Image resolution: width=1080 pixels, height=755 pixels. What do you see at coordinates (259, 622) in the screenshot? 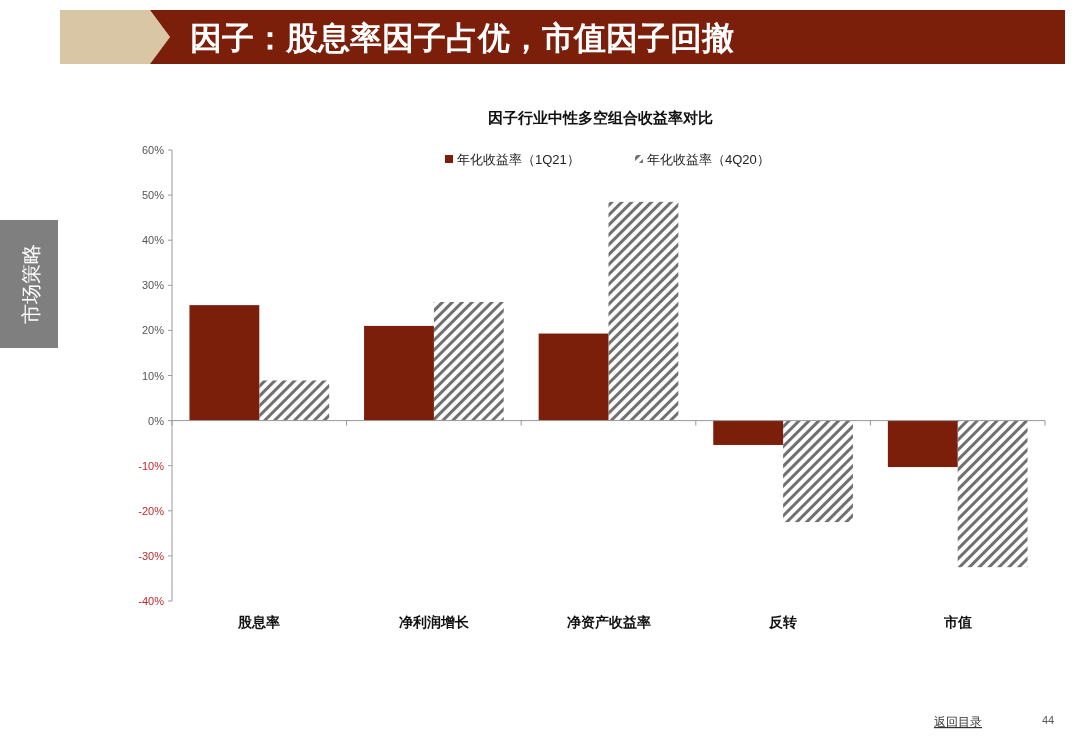
I see `x-tick-label: 股息率` at bounding box center [259, 622].